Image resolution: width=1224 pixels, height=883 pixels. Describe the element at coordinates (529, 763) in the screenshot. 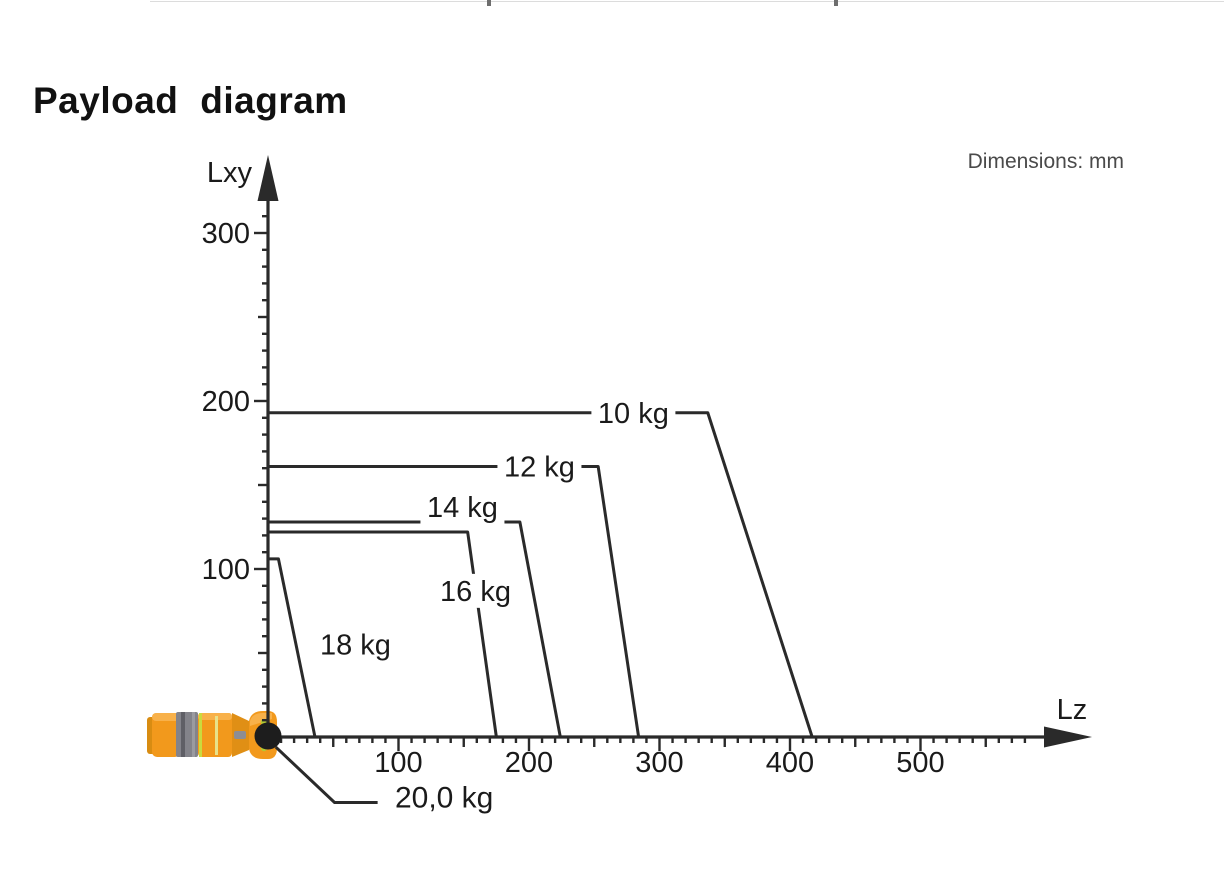

I see `x-tick-label: 200` at that location.